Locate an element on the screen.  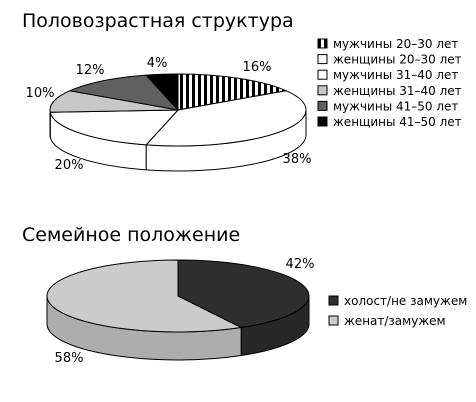
data-label: 58% is located at coordinates (69, 358).